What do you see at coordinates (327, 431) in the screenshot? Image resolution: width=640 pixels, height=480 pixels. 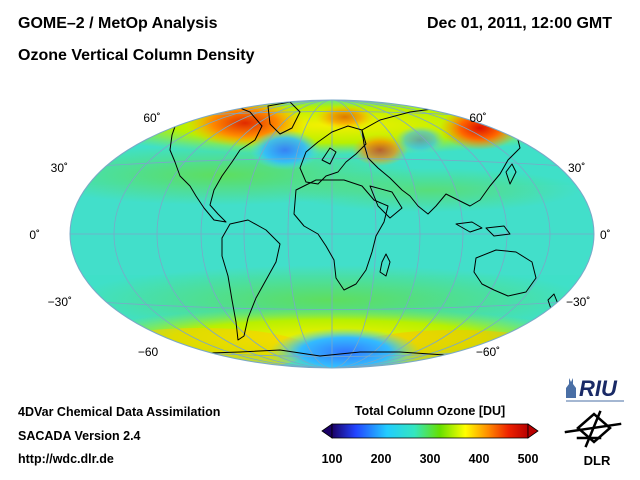 I see `colorbar-min-arrow` at bounding box center [327, 431].